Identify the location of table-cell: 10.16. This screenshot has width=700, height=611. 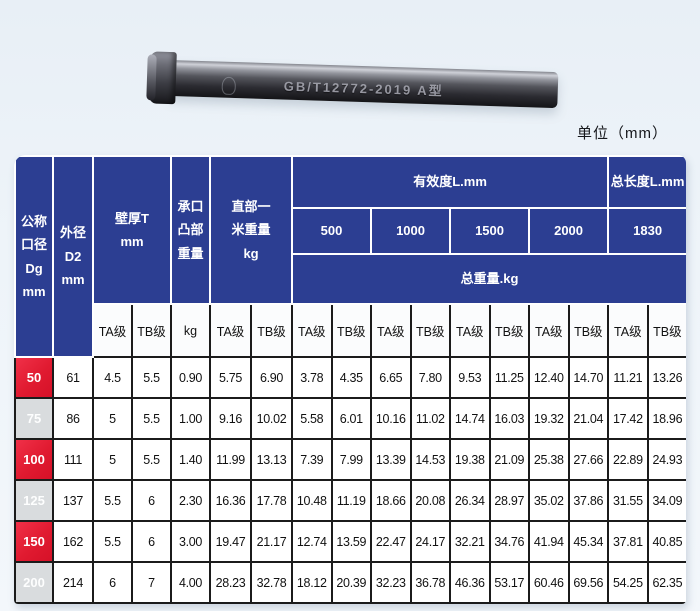
(391, 418).